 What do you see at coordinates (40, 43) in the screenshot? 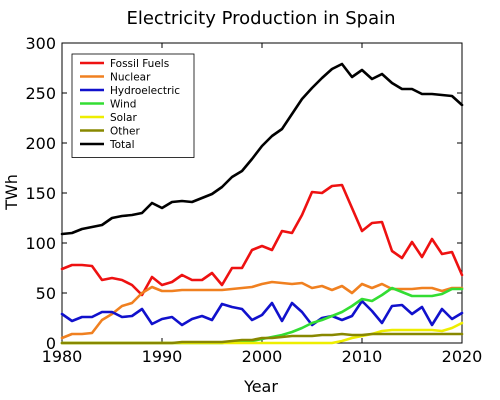
I see `y-tick-label: 300` at bounding box center [40, 43].